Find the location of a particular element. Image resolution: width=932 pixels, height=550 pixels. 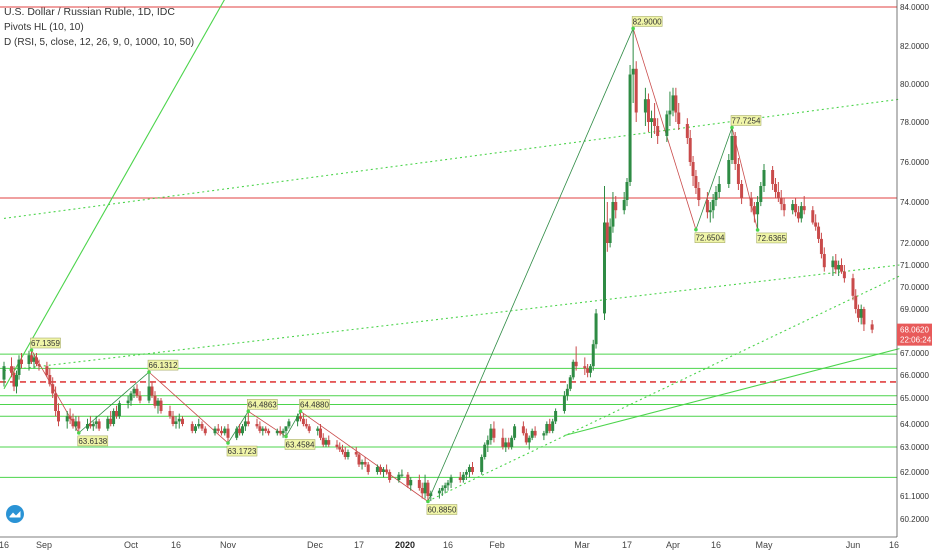

pivot-label-text: 64.4880 is located at coordinates (314, 404).